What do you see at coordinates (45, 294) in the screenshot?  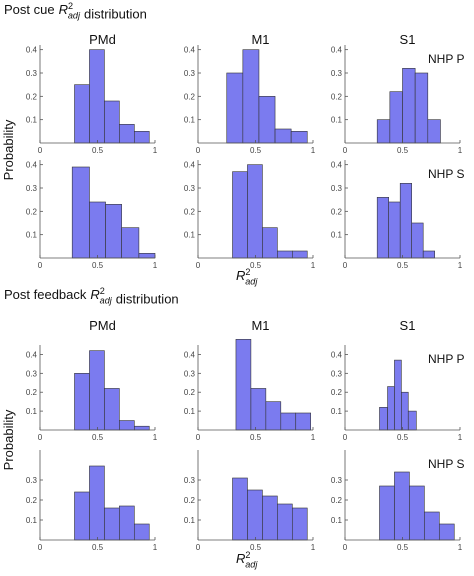 I see `title-lead: Post feedback` at bounding box center [45, 294].